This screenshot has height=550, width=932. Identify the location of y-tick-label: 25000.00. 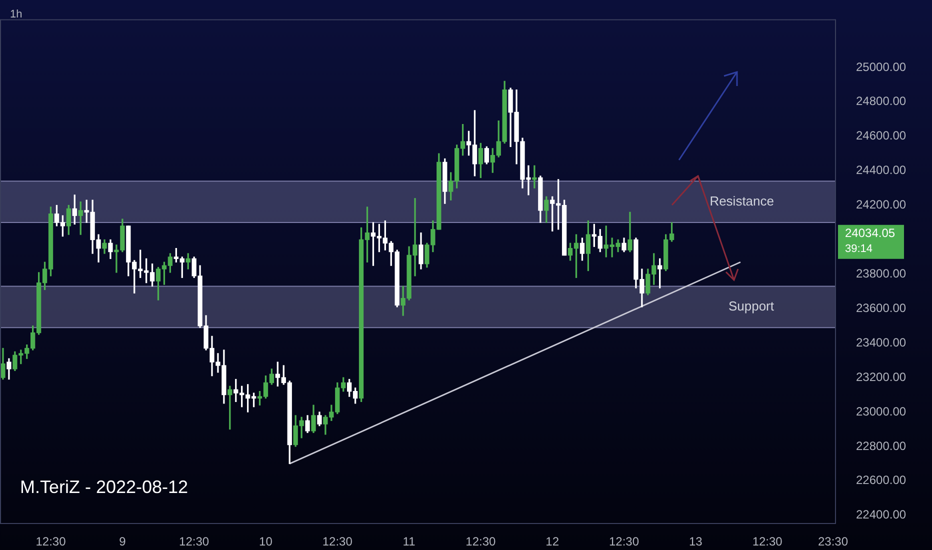
(881, 67).